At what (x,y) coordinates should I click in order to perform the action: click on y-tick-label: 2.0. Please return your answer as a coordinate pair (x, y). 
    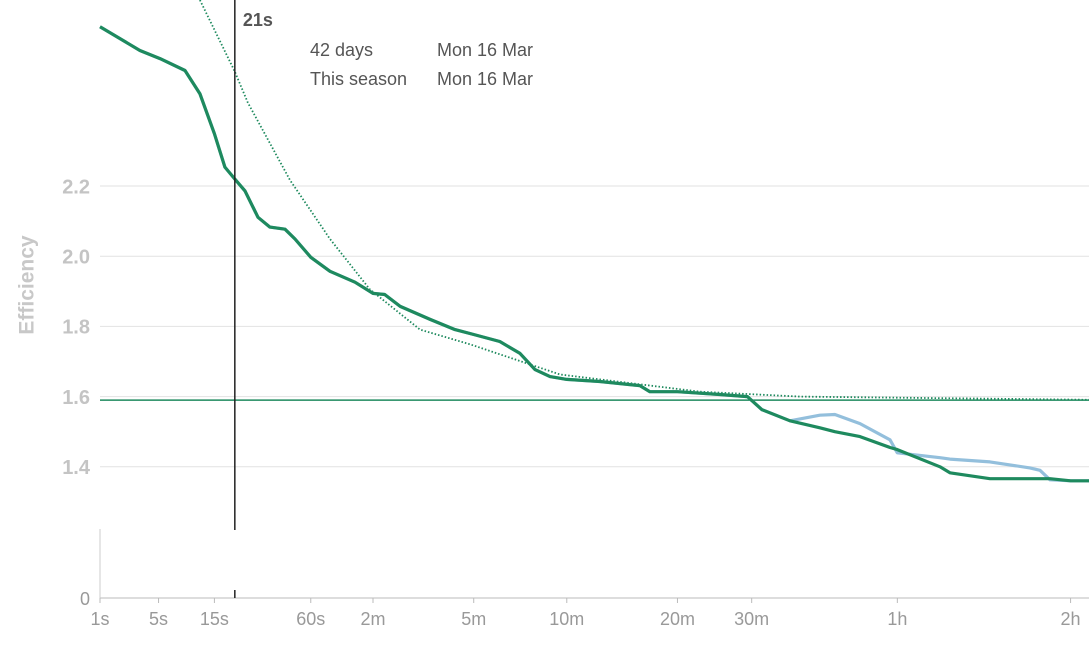
    Looking at the image, I should click on (76, 257).